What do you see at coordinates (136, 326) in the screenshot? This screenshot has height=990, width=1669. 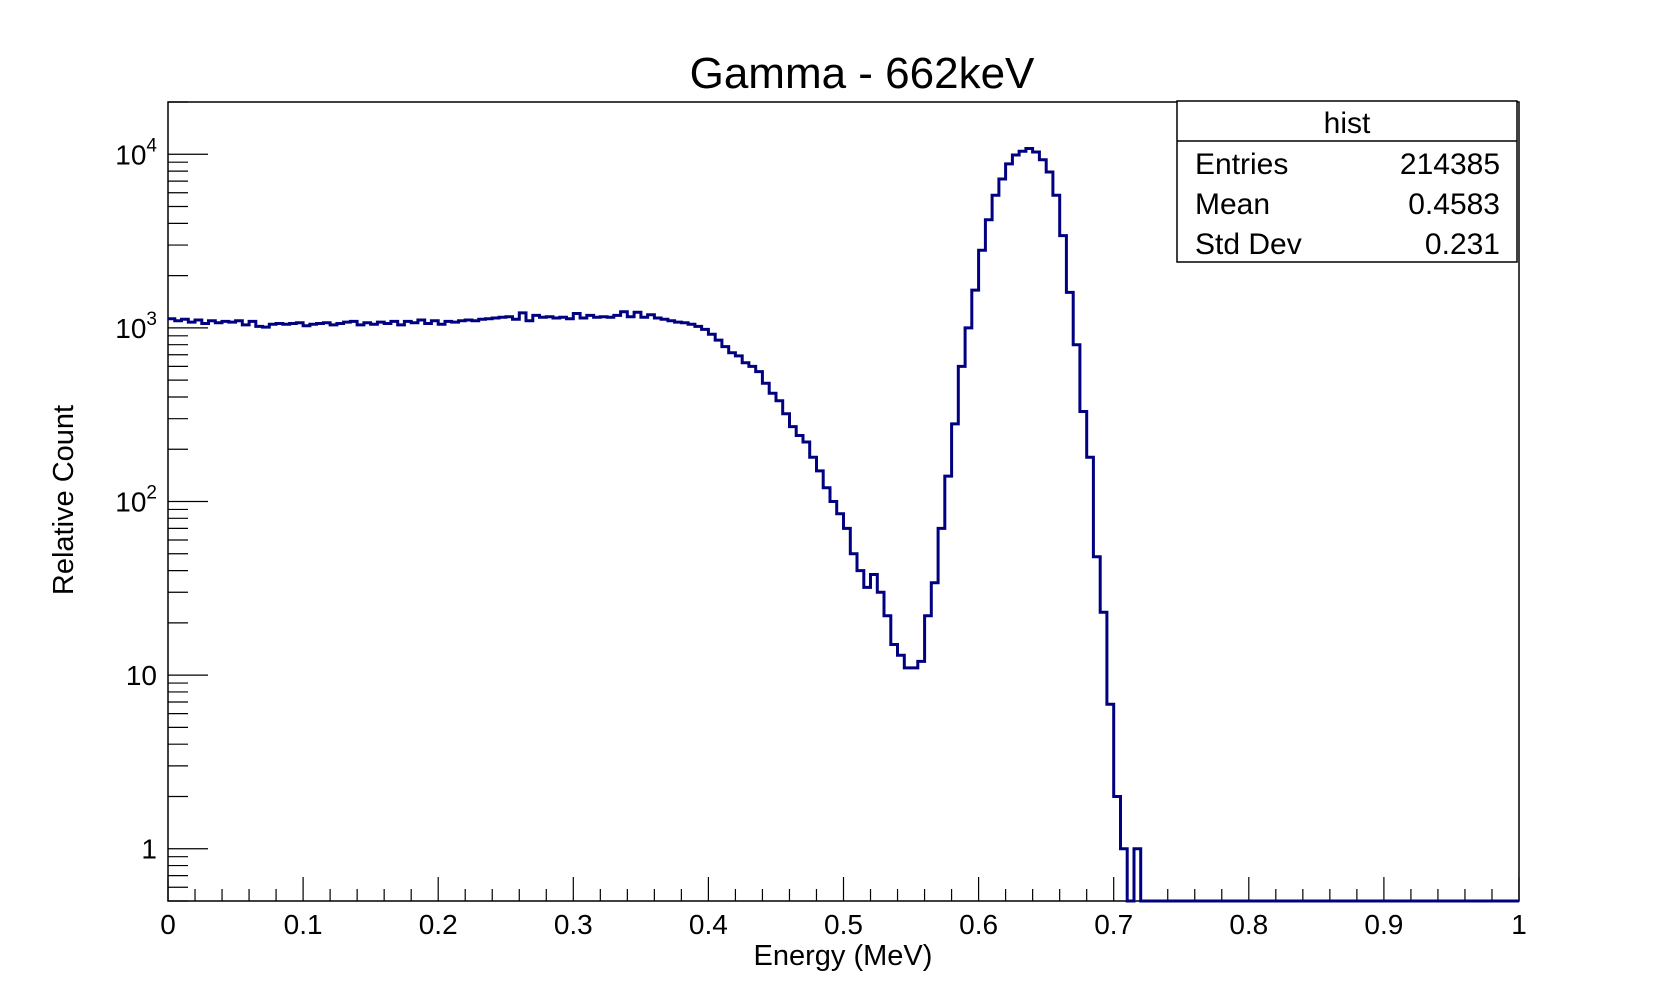 I see `y-tick-label: 10³` at bounding box center [136, 326].